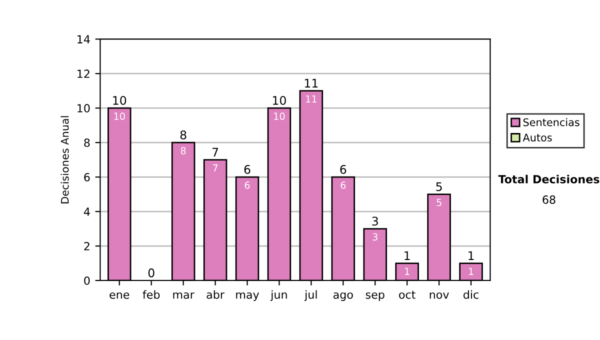 The width and height of the screenshot is (600, 340). Describe the element at coordinates (87, 177) in the screenshot. I see `y-tick-label: 6` at that location.